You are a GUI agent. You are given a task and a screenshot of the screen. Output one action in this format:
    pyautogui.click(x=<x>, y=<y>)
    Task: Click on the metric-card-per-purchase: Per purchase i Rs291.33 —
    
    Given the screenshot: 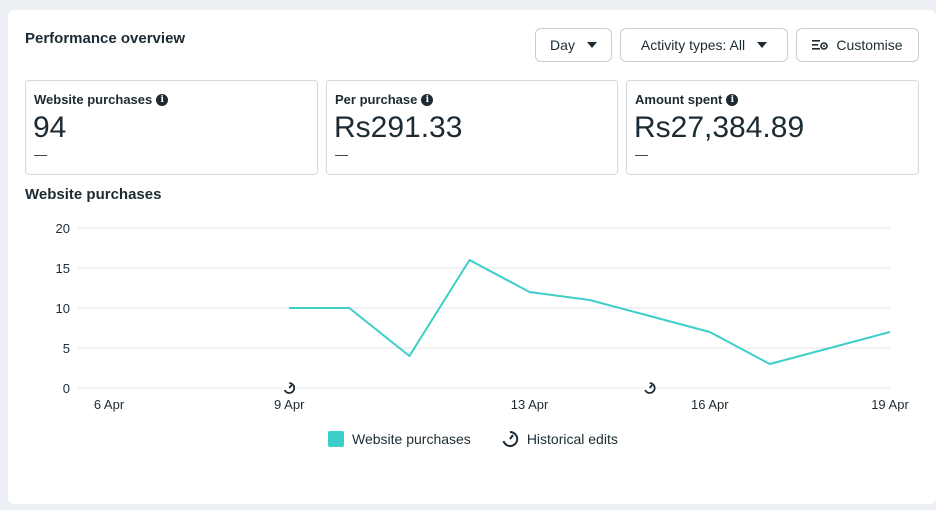 What is the action you would take?
    pyautogui.click(x=472, y=127)
    